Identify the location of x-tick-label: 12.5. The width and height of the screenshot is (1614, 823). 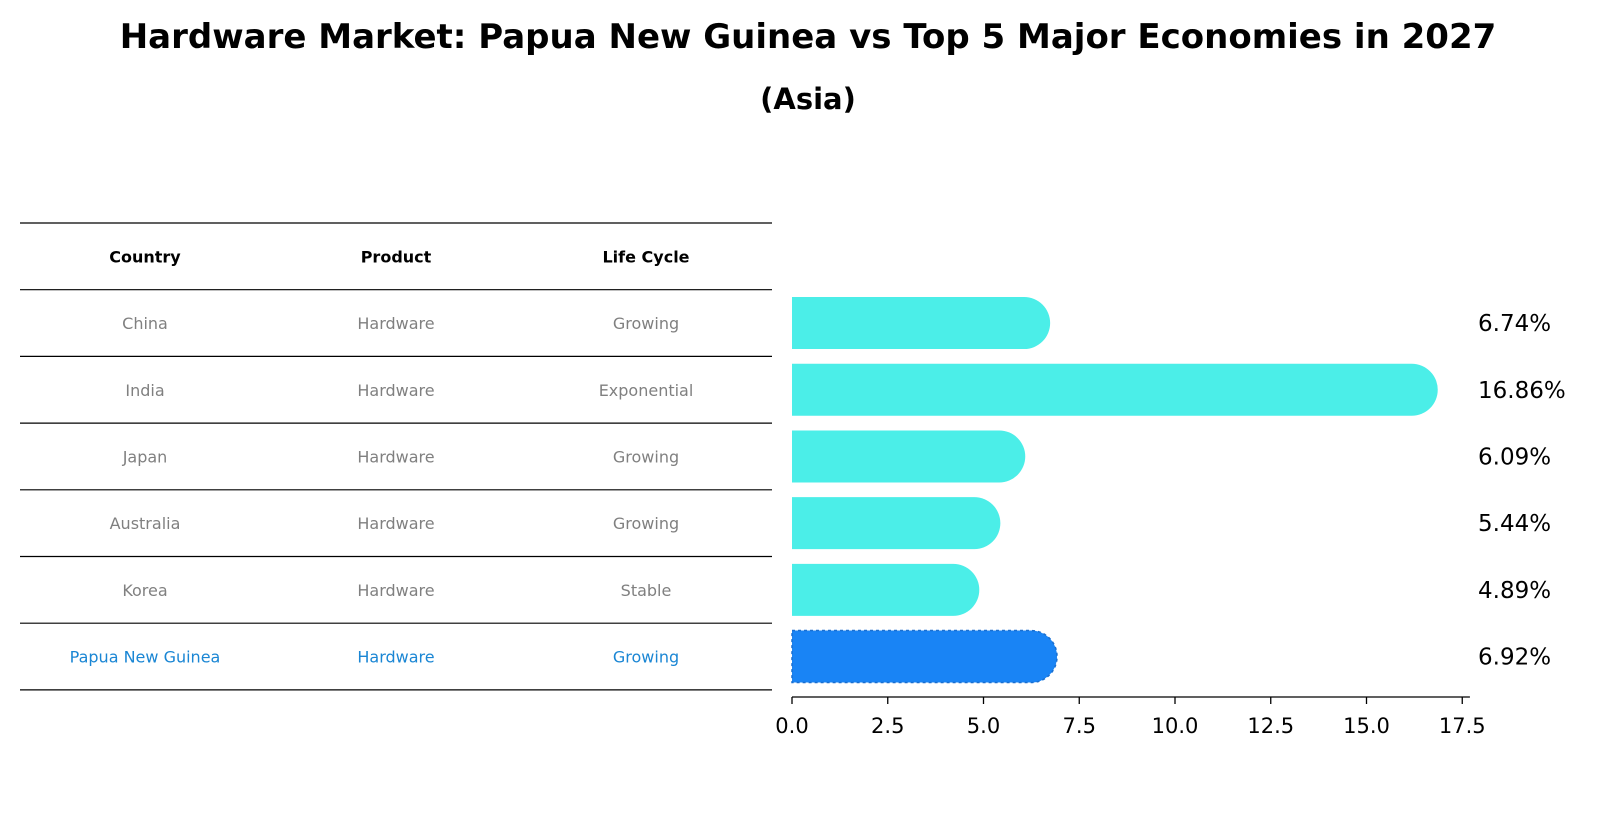
(1270, 726).